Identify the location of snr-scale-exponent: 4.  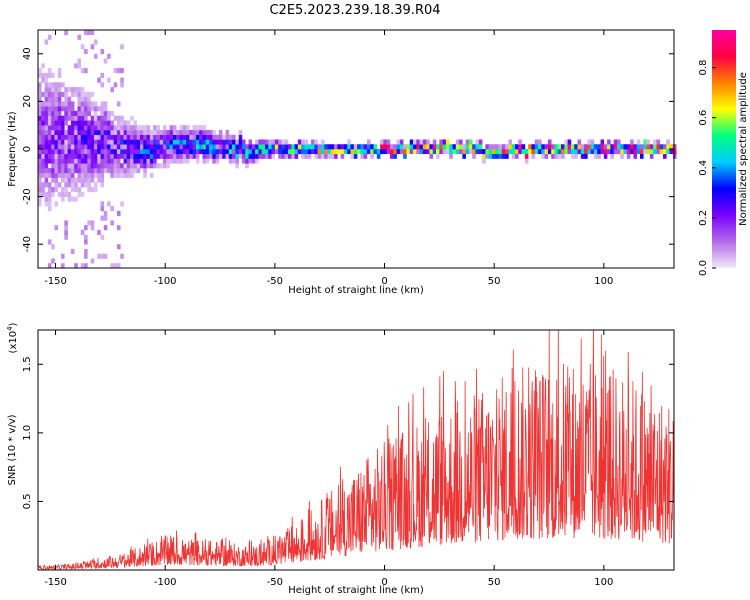
(10, 328).